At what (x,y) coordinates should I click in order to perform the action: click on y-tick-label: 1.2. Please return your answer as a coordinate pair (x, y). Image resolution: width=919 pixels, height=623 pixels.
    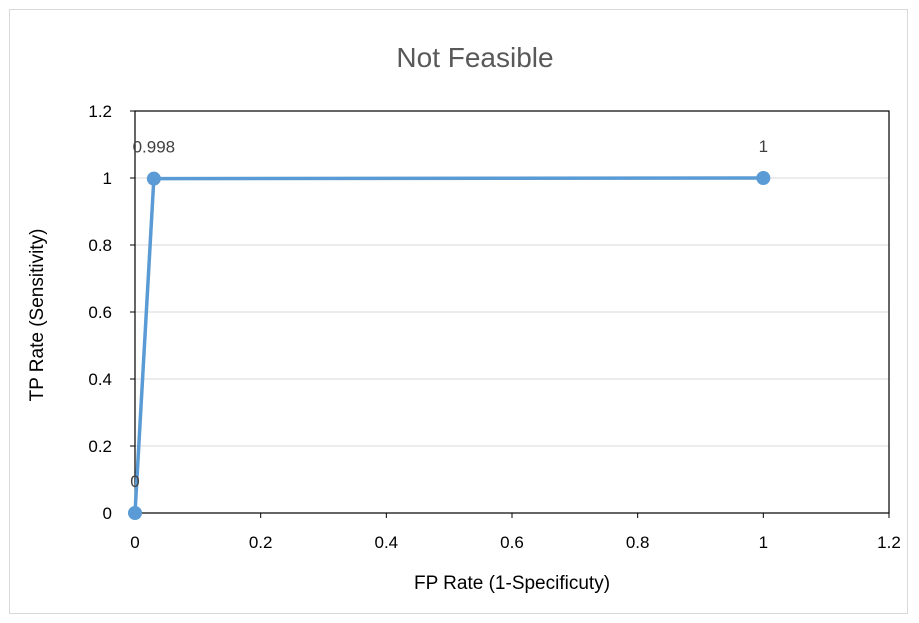
    Looking at the image, I should click on (100, 111).